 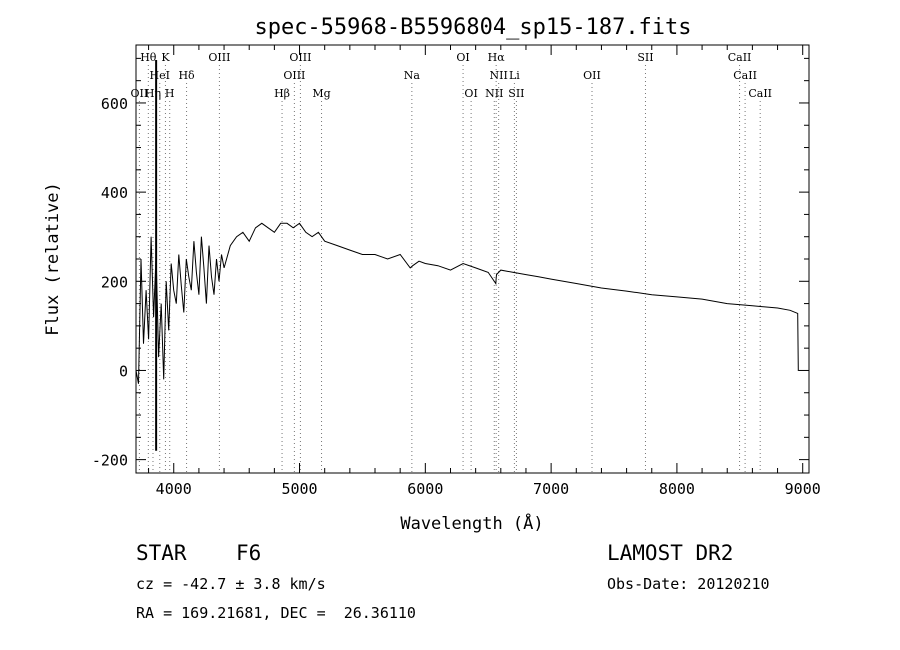 What do you see at coordinates (114, 104) in the screenshot?
I see `y-tick-label: 600` at bounding box center [114, 104].